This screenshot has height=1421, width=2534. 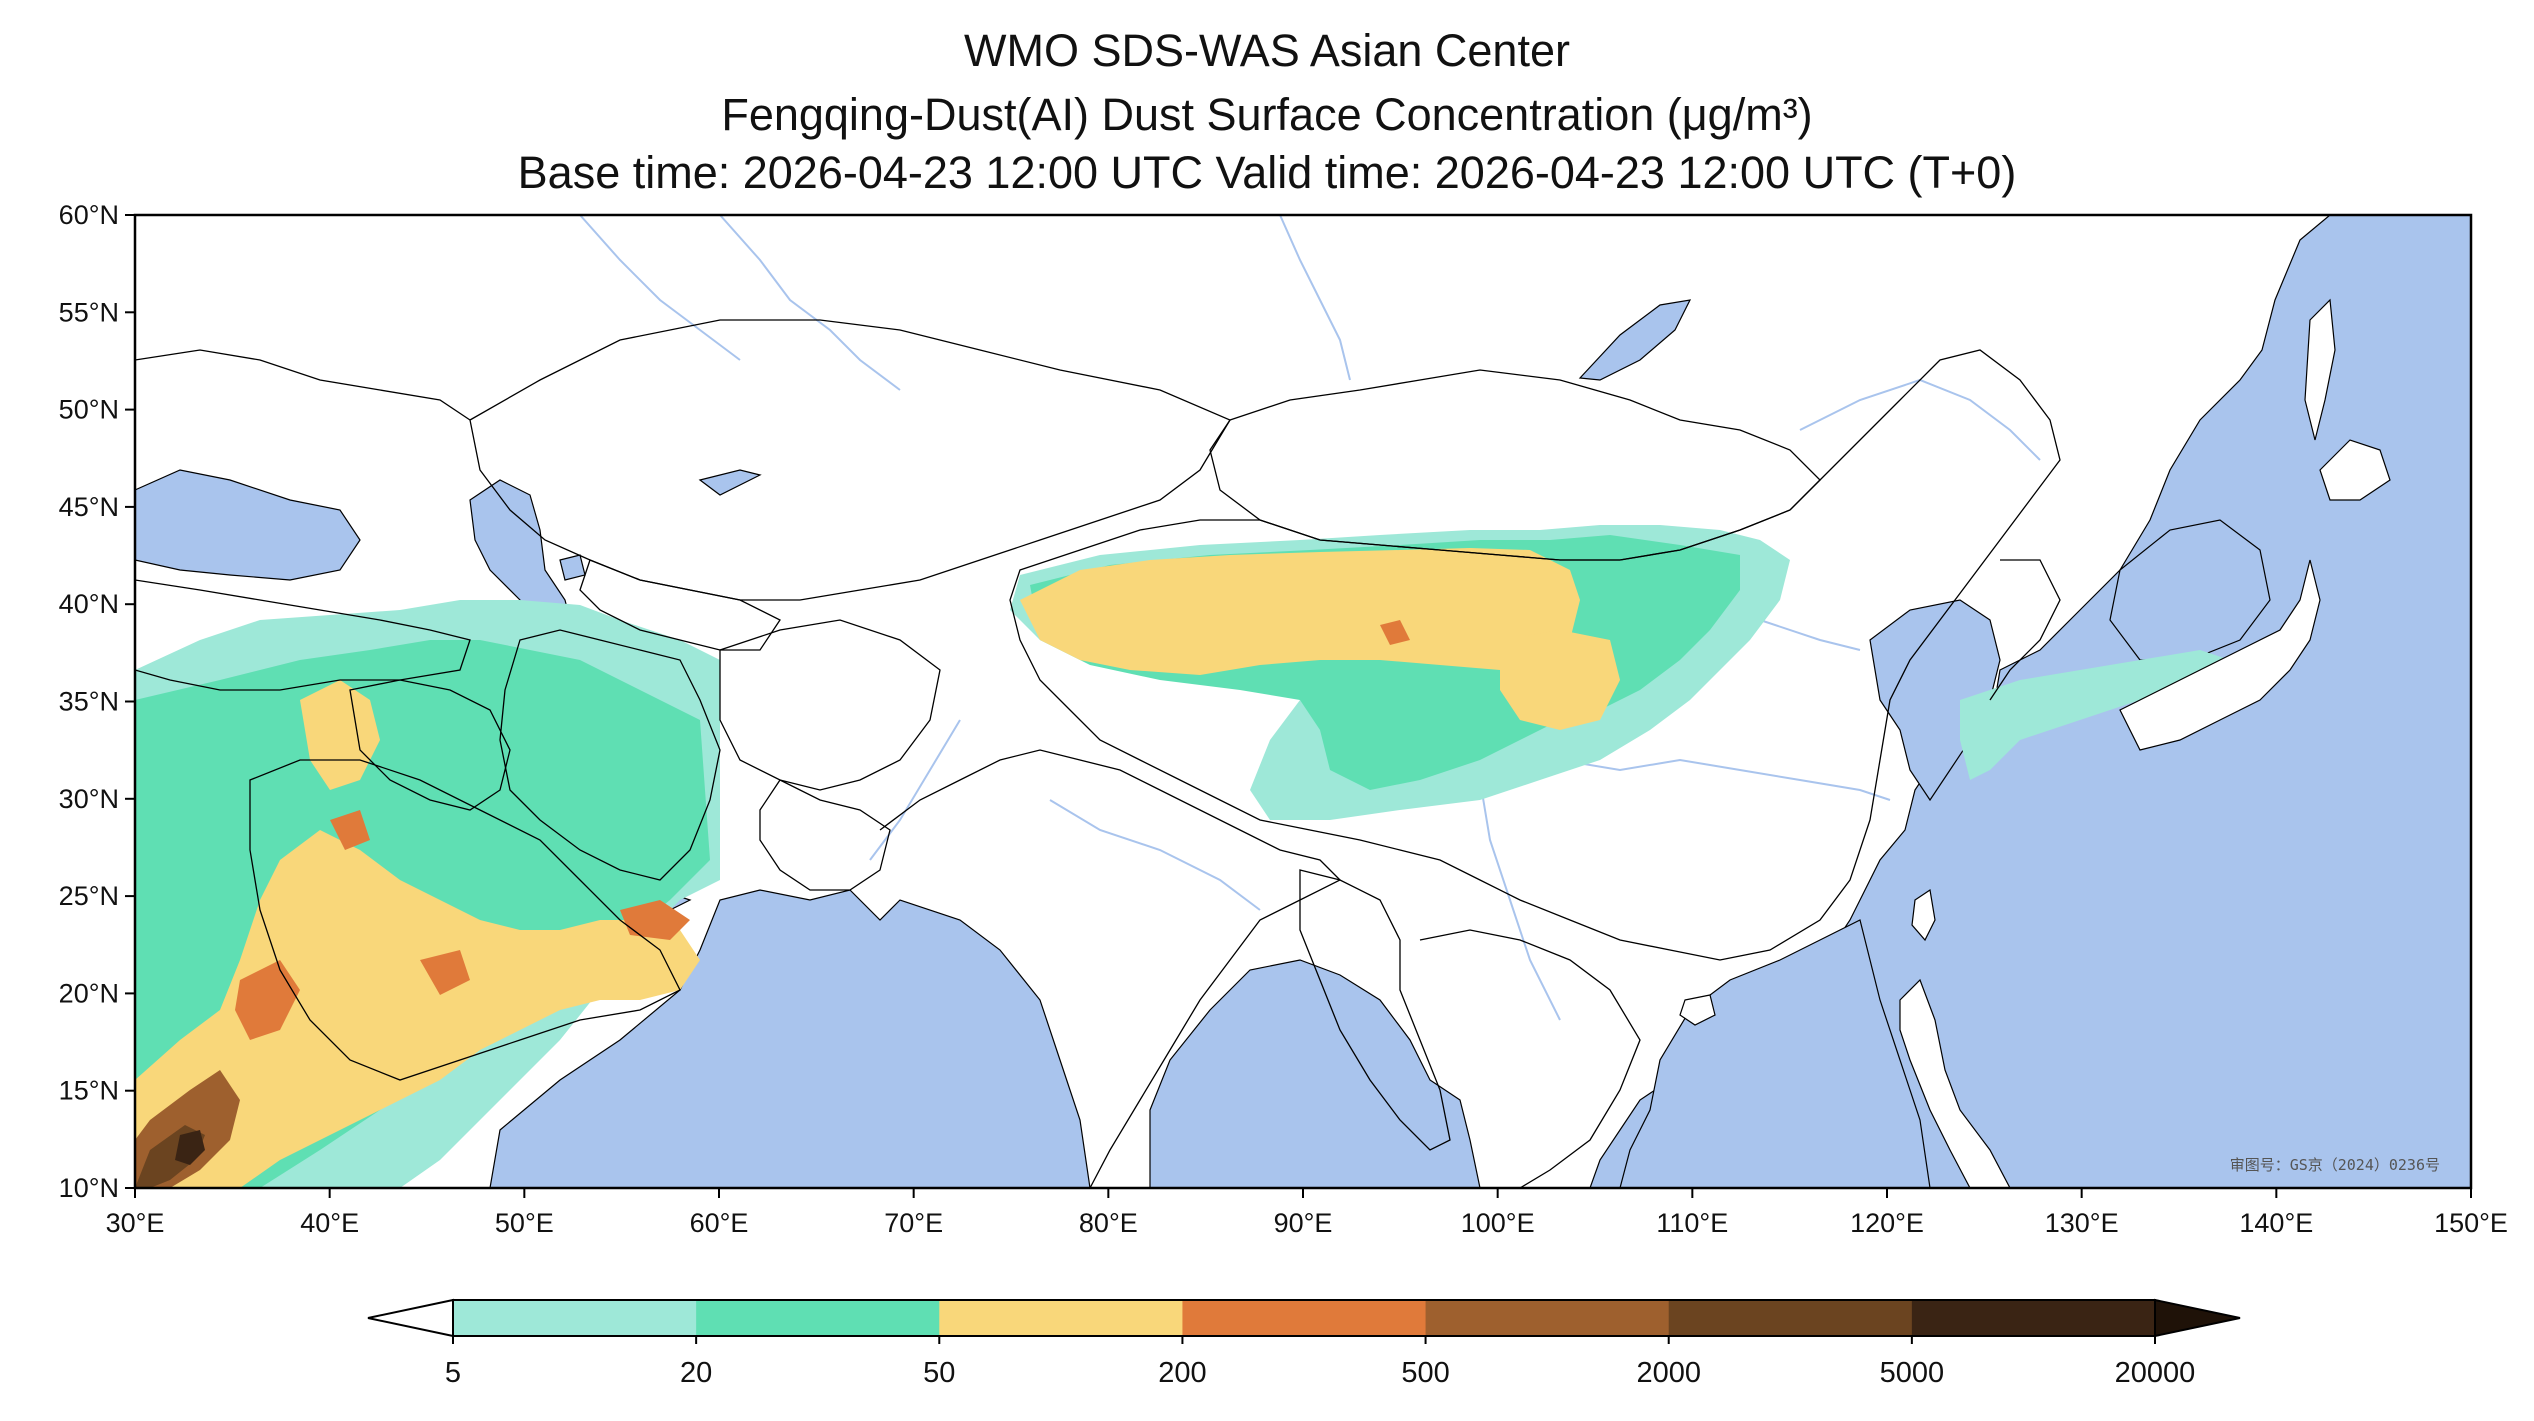 I want to click on border-afghanistan, so click(x=830, y=705).